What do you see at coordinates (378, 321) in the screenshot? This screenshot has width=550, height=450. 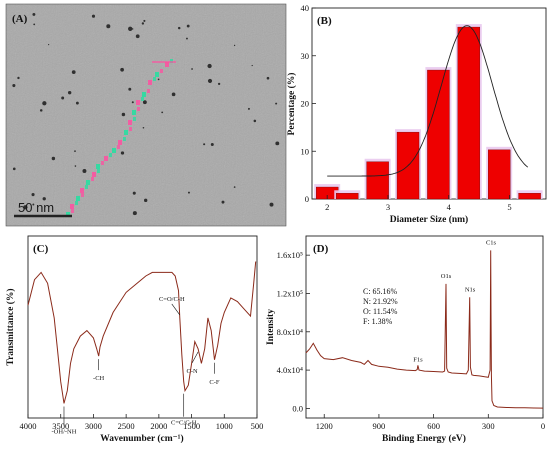 I see `xps-composition-entry: F: 1.38%` at bounding box center [378, 321].